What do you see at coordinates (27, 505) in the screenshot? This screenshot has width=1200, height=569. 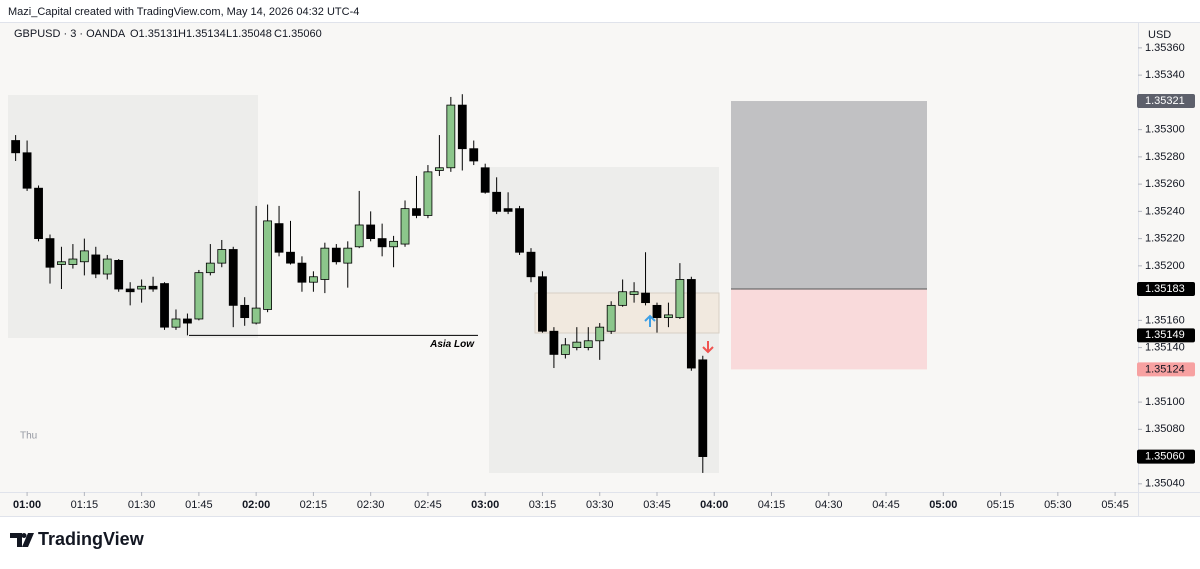 I see `x-tick-label: 01:00` at bounding box center [27, 505].